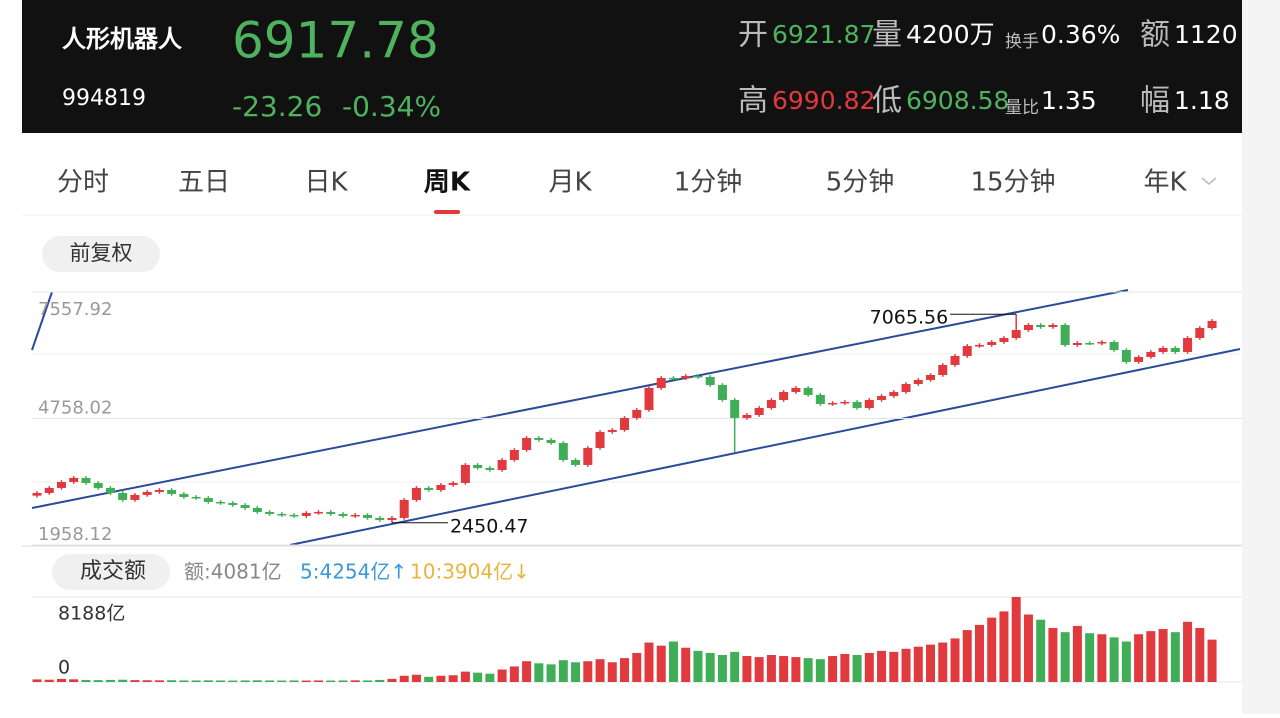  What do you see at coordinates (447, 183) in the screenshot?
I see `tab: 周K` at bounding box center [447, 183].